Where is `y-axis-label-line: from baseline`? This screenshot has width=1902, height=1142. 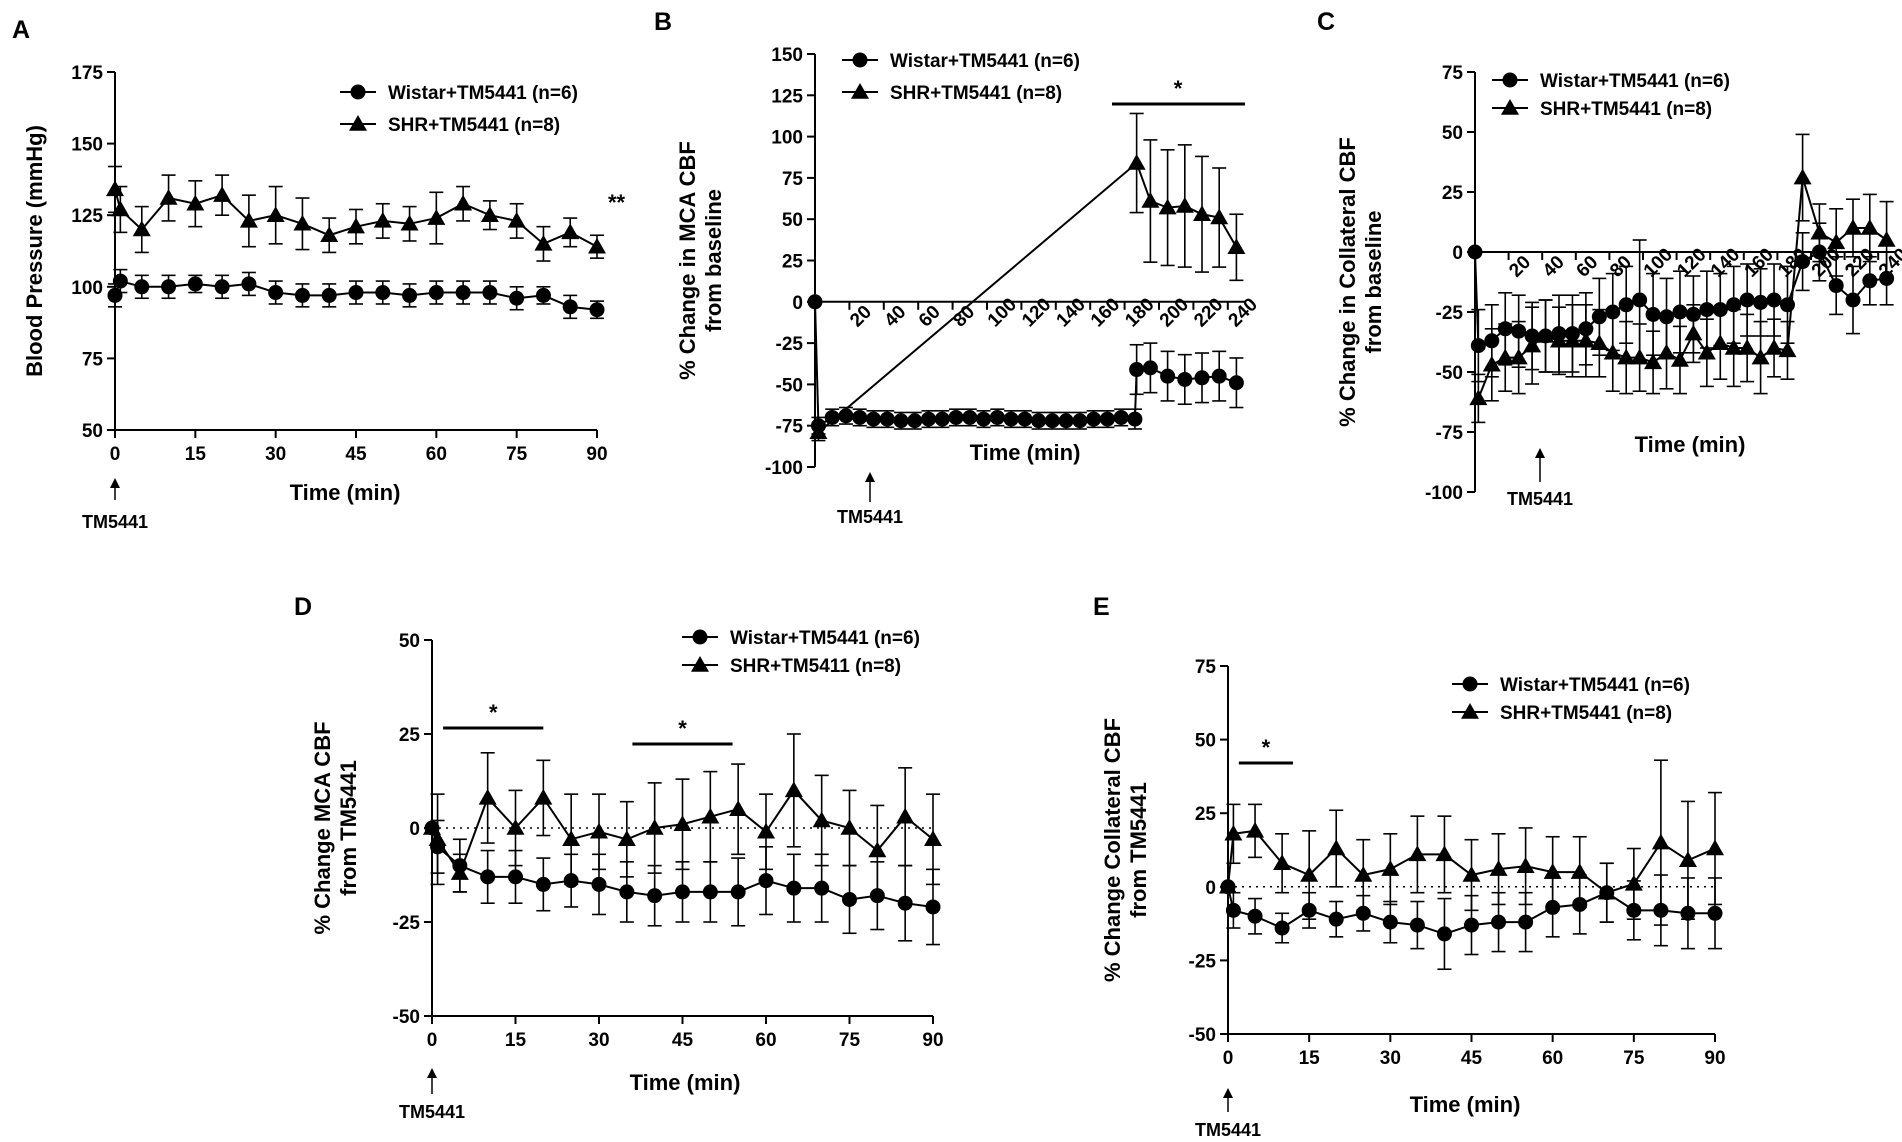 y-axis-label-line: from baseline is located at coordinates (1373, 281).